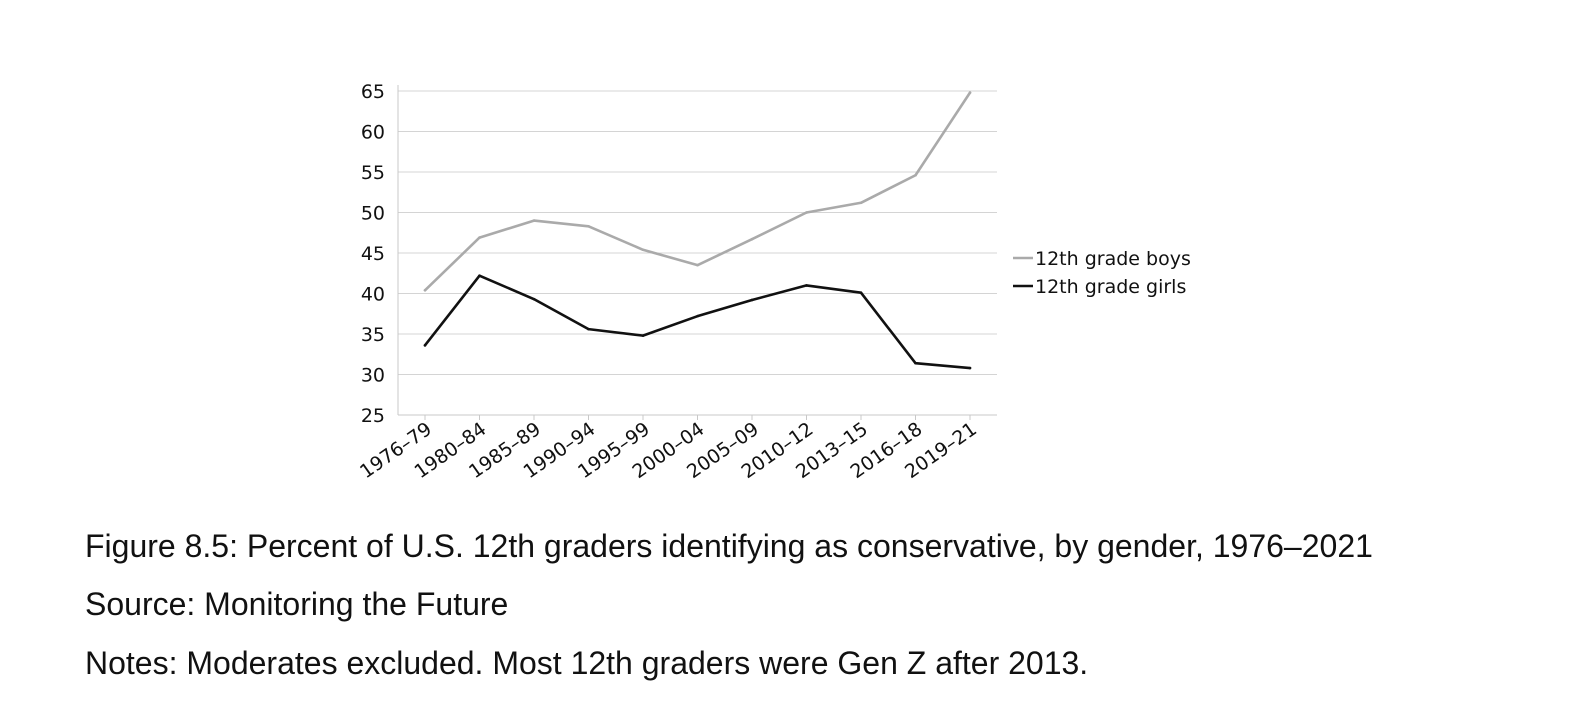 This screenshot has width=1570, height=724. Describe the element at coordinates (1102, 273) in the screenshot. I see `legend: 12th grade boys 12th grade girls` at that location.